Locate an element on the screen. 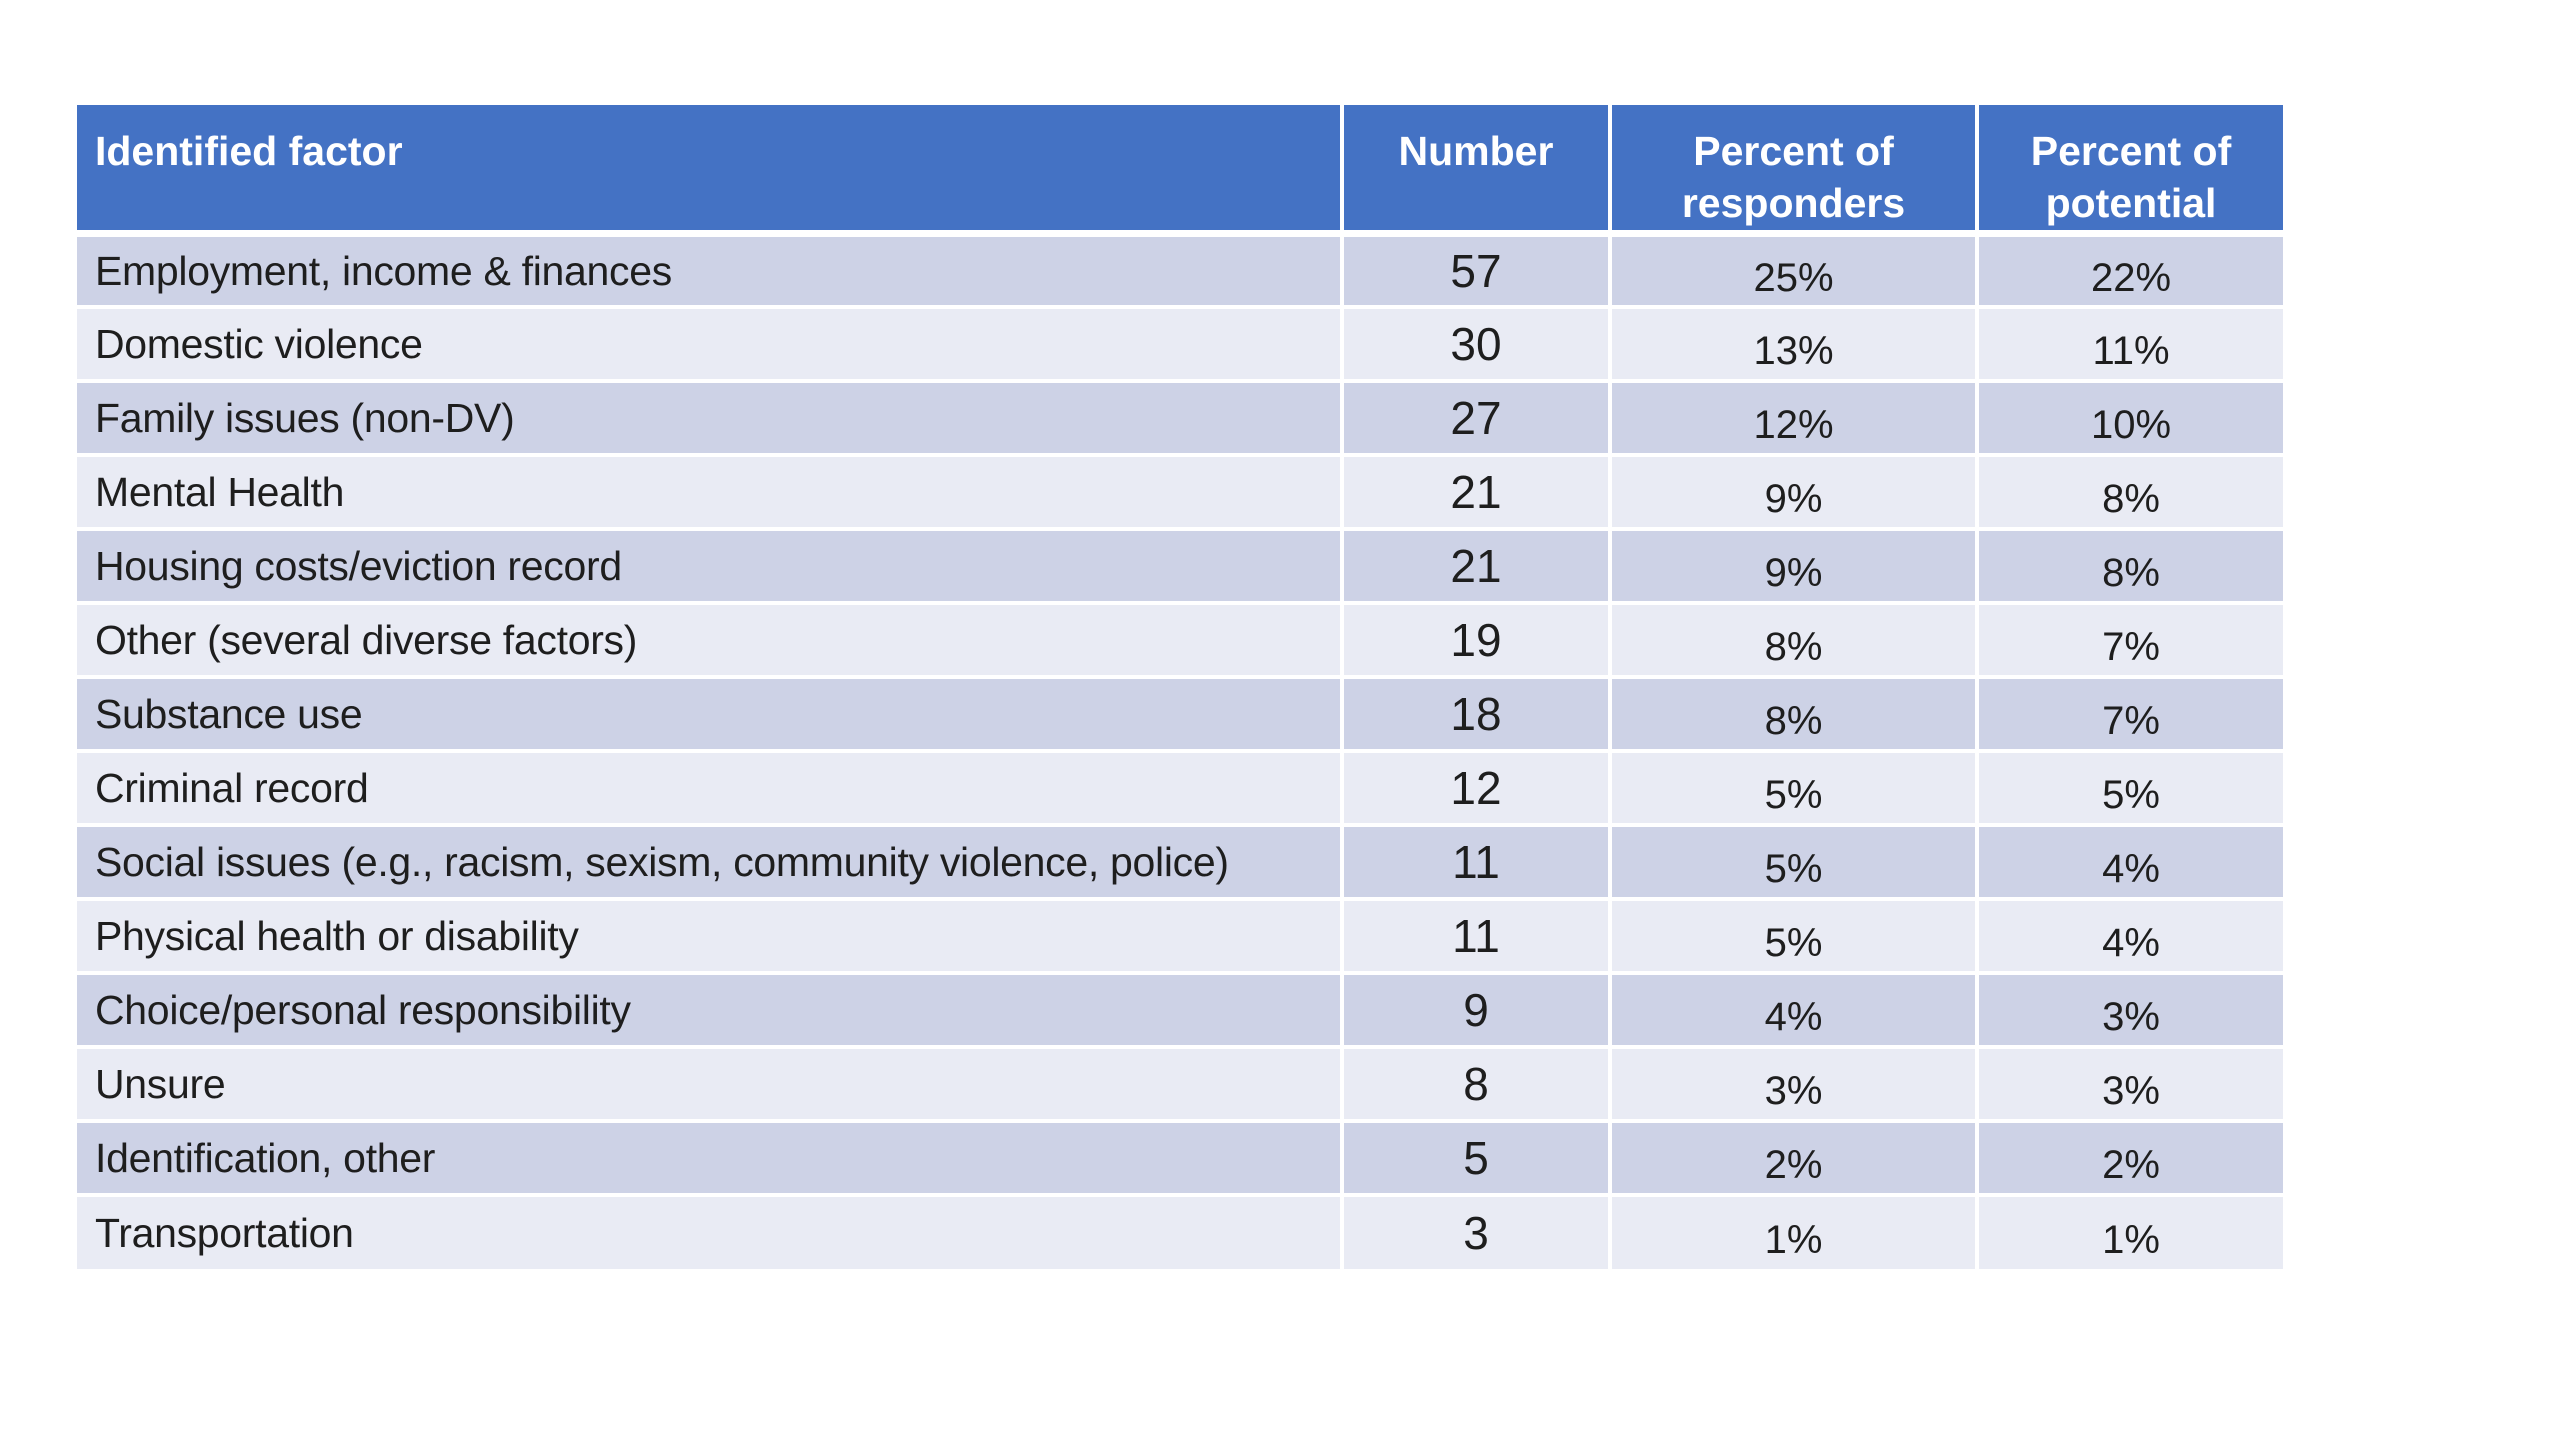 This screenshot has height=1440, width=2560. table-row: Identification, other 5 2% 2% is located at coordinates (1180, 1159).